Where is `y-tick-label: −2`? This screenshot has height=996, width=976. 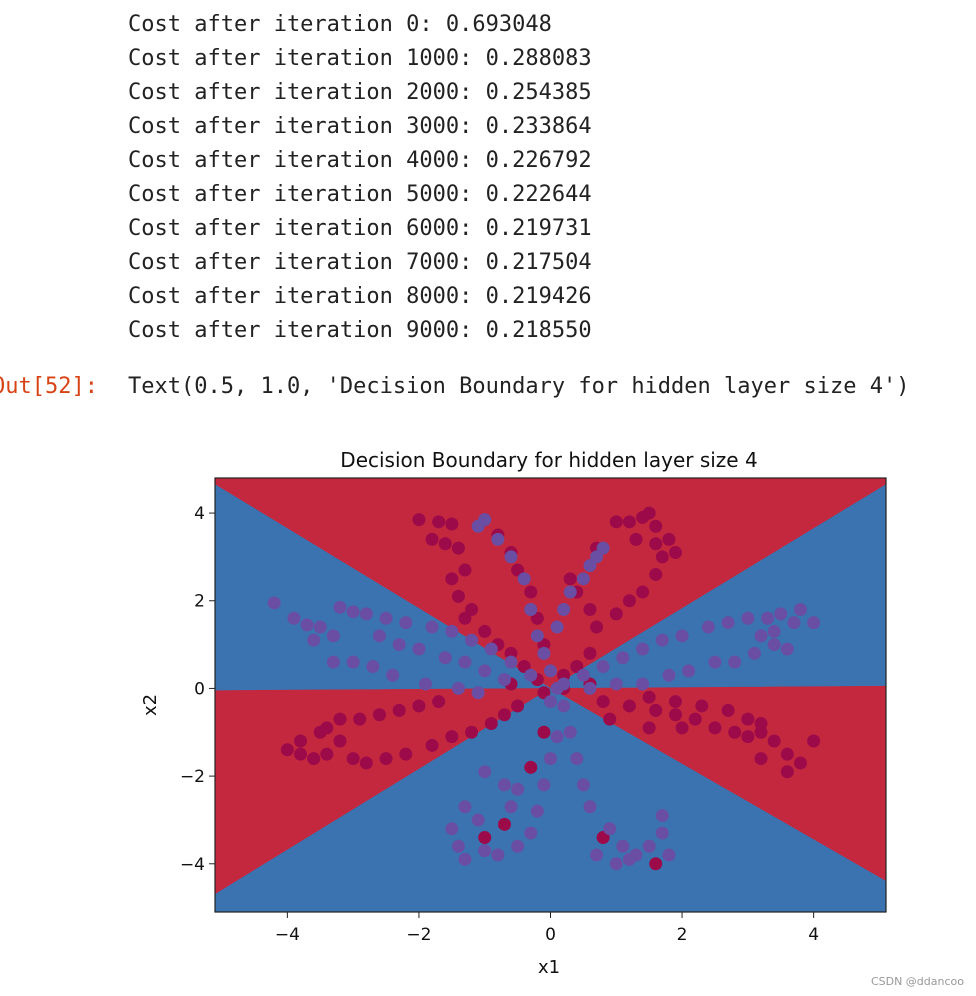 y-tick-label: −2 is located at coordinates (192, 777).